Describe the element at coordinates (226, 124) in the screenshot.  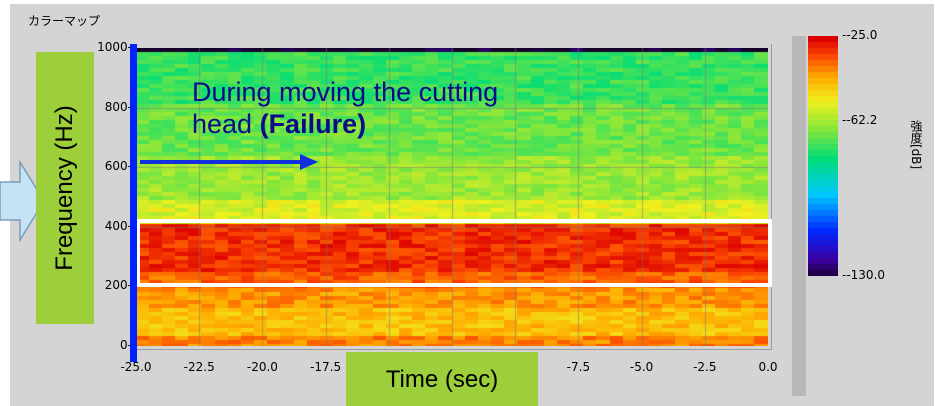
I see `callout-line2-prefix: head` at that location.